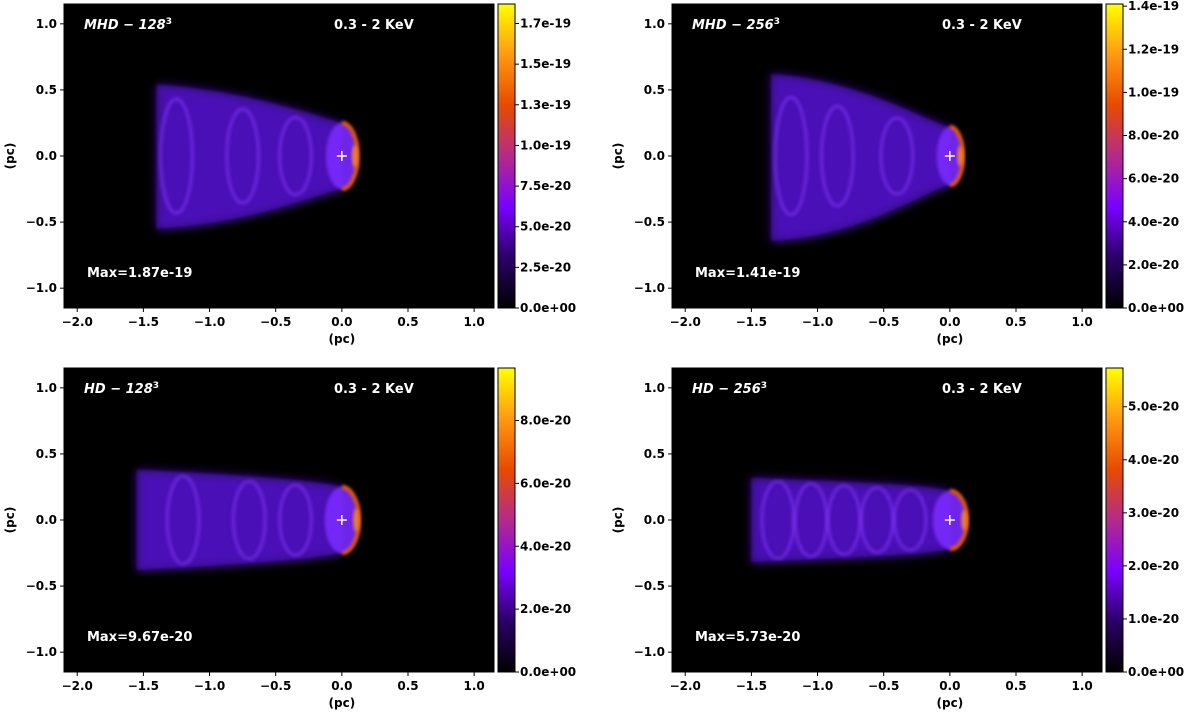  I want to click on panel-title: MHD − 1283, so click(128, 25).